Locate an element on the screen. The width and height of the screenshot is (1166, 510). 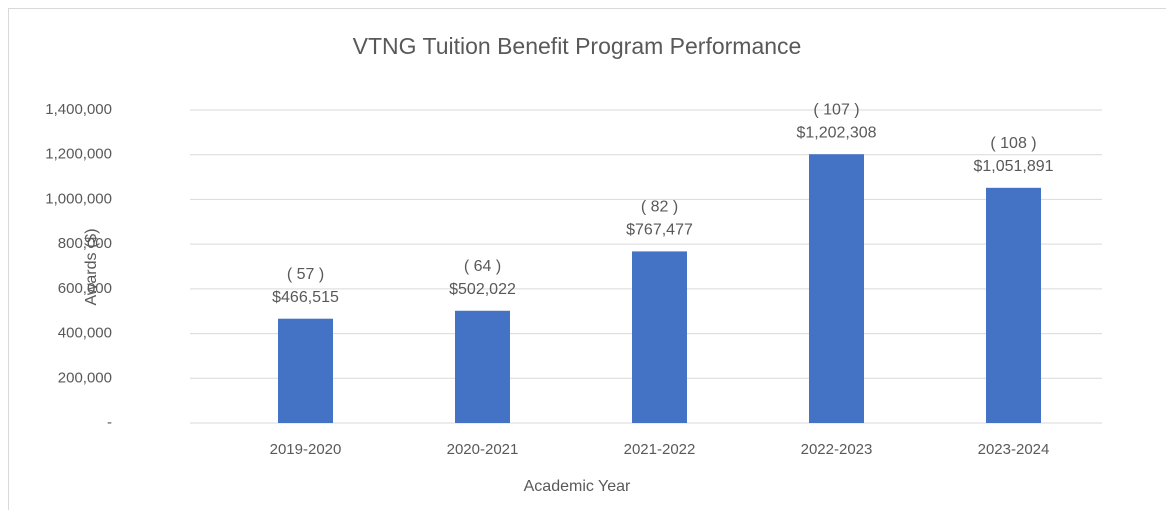
y-tick-label: 1,000,000 is located at coordinates (78, 198).